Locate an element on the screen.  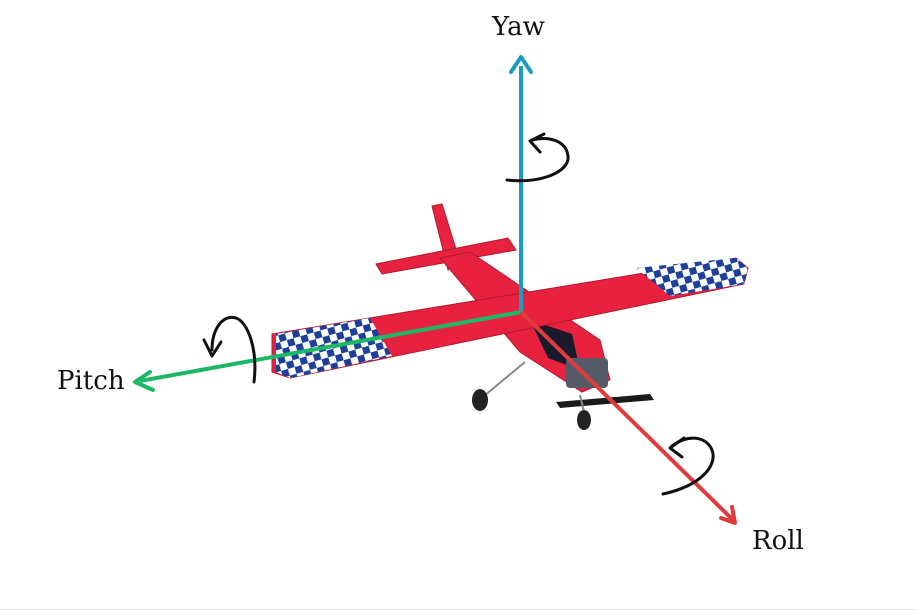
landing-gear is located at coordinates (531, 395).